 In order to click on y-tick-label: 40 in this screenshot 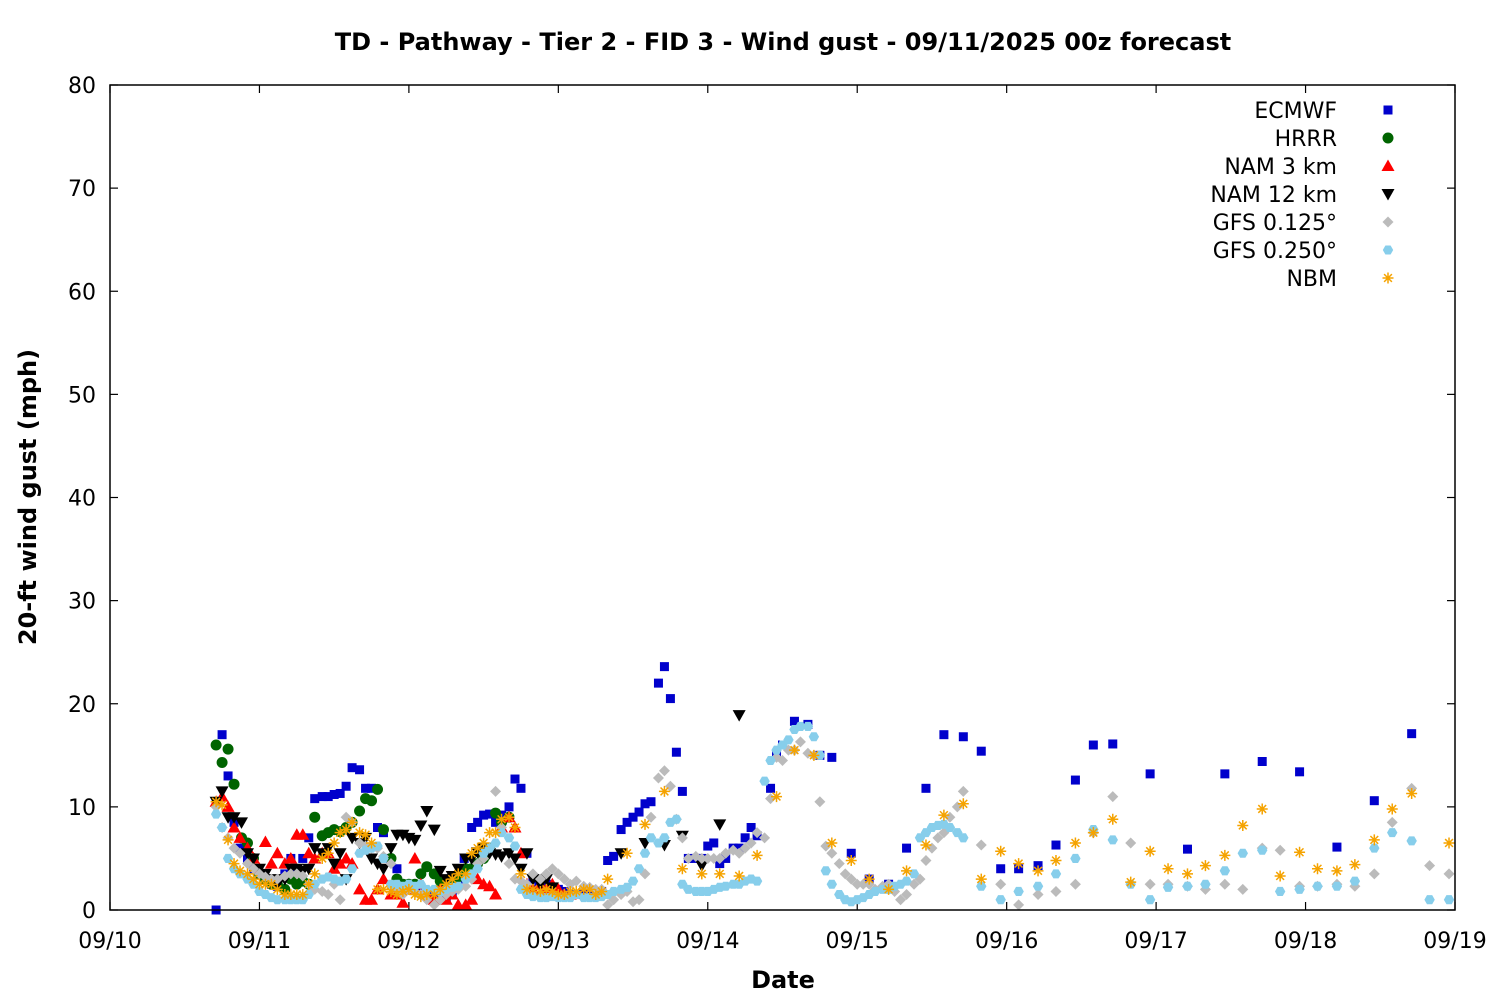, I will do `click(82, 499)`.